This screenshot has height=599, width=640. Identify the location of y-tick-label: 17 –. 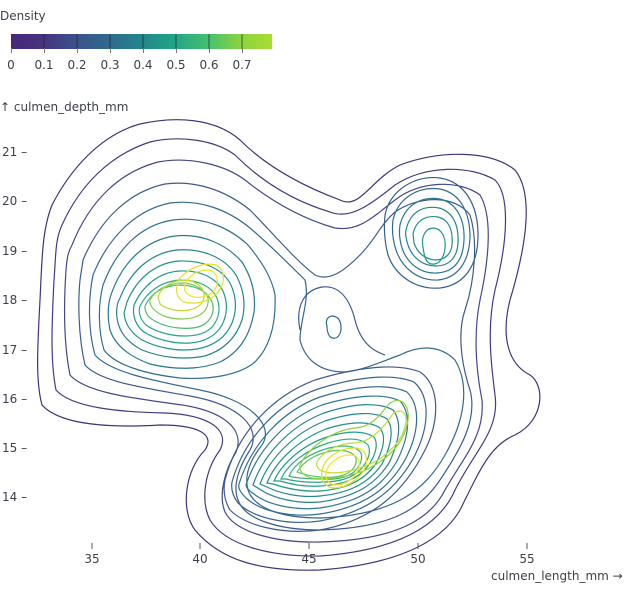
(15, 350).